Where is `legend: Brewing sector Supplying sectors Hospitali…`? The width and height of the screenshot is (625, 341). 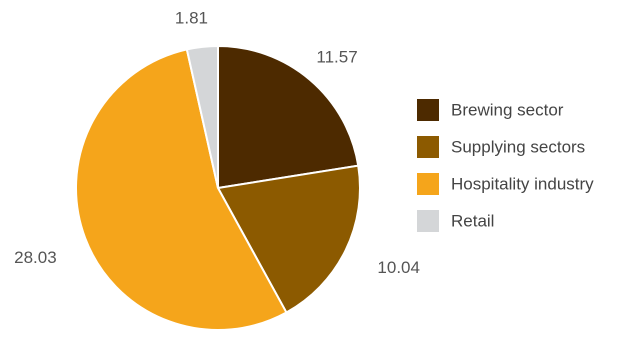
legend: Brewing sector Supplying sectors Hospitali… is located at coordinates (505, 165).